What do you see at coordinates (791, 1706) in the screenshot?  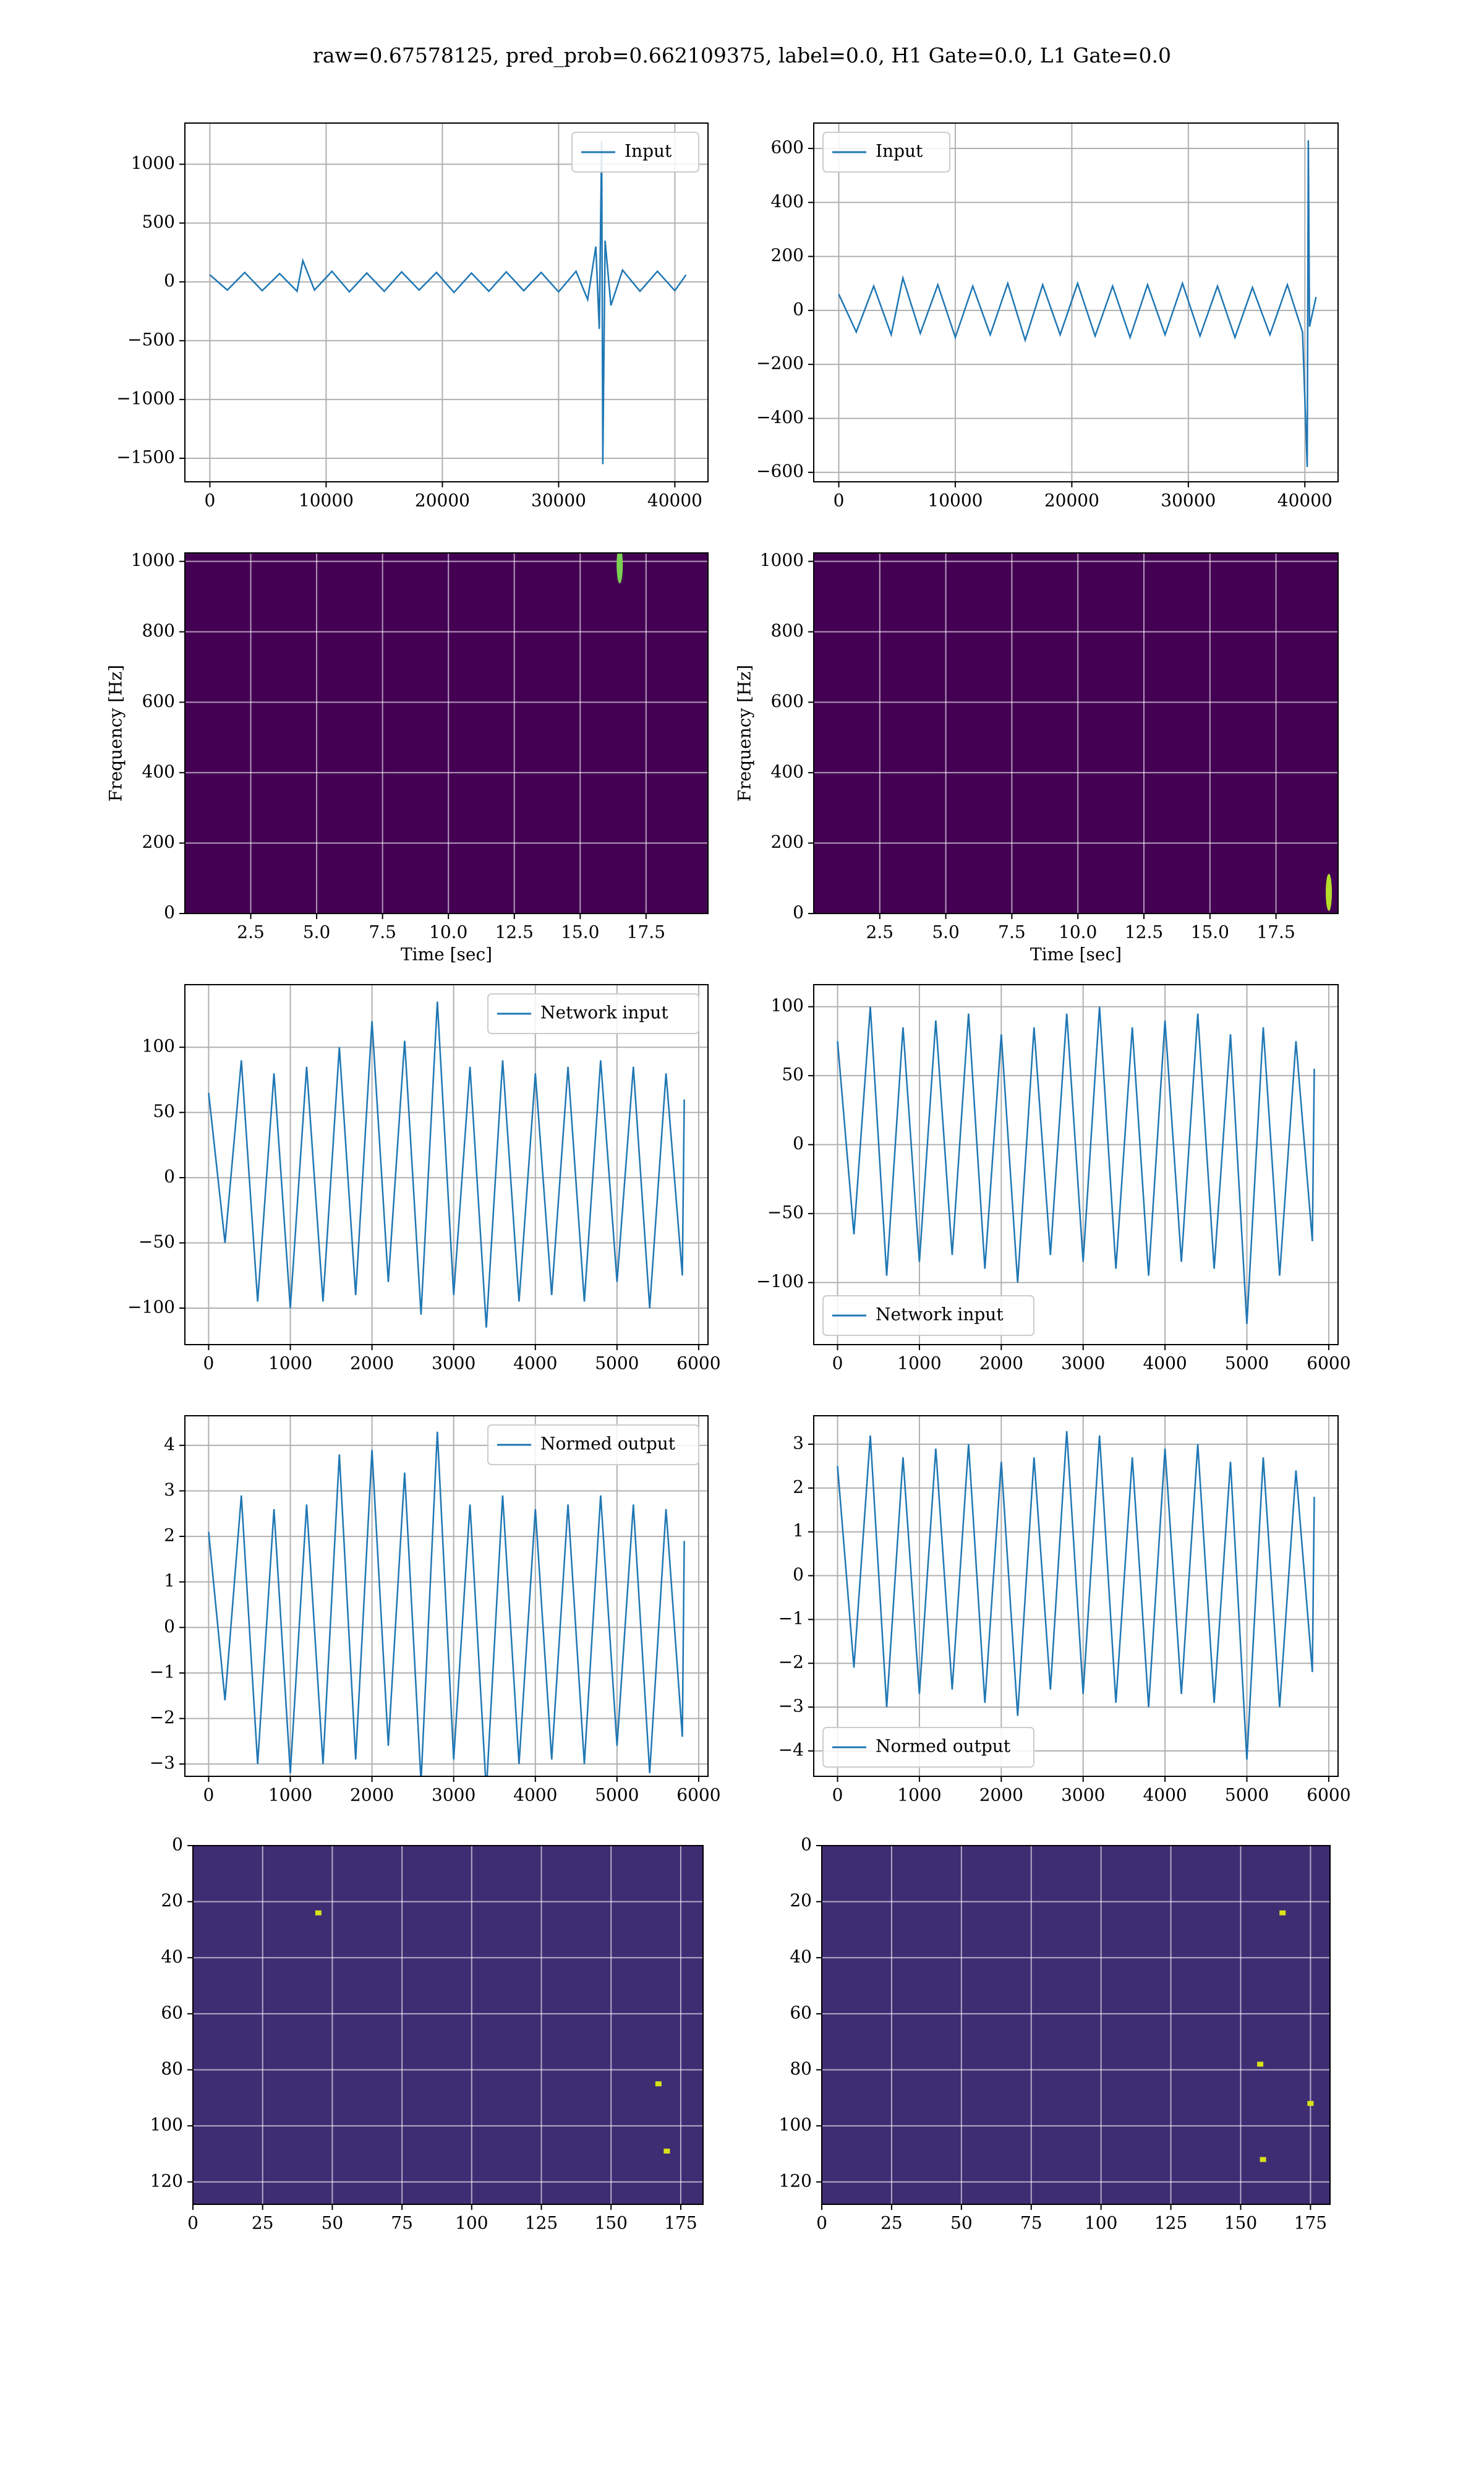 I see `y-tick-label: −3` at bounding box center [791, 1706].